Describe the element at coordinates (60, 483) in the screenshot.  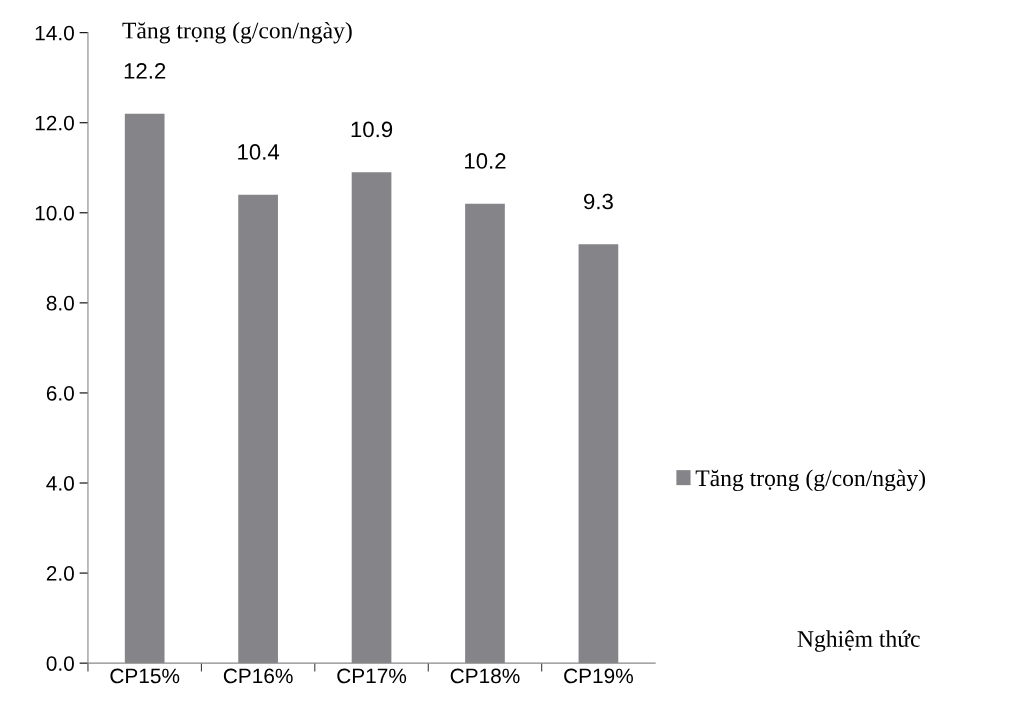
I see `y-tick-label: 4.0` at that location.